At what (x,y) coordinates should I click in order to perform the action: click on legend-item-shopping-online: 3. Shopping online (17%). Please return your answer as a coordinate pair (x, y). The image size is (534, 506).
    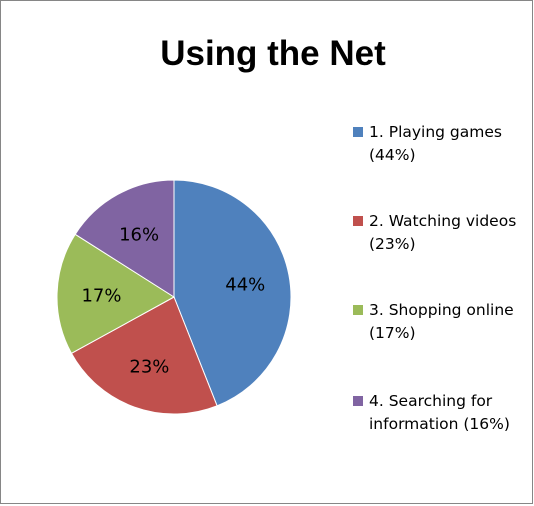
    Looking at the image, I should click on (440, 322).